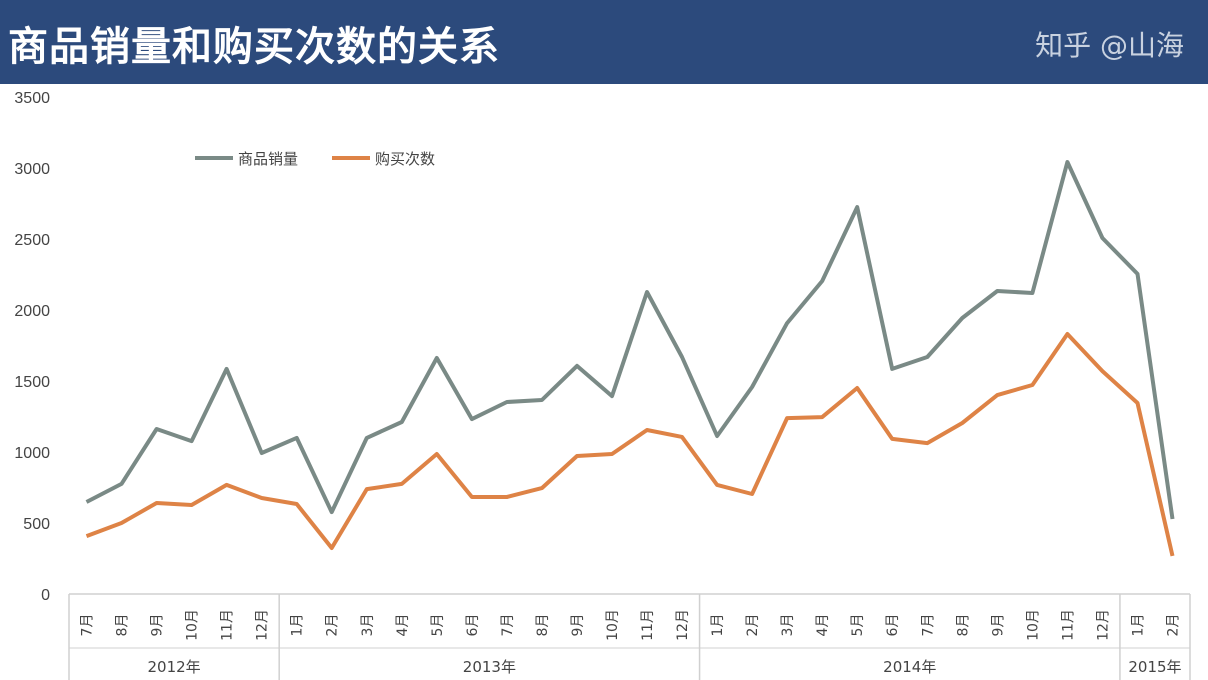 The image size is (1208, 680). What do you see at coordinates (604, 42) in the screenshot?
I see `title-bar: 商品销量和购买次数的关系 知乎 @山海` at bounding box center [604, 42].